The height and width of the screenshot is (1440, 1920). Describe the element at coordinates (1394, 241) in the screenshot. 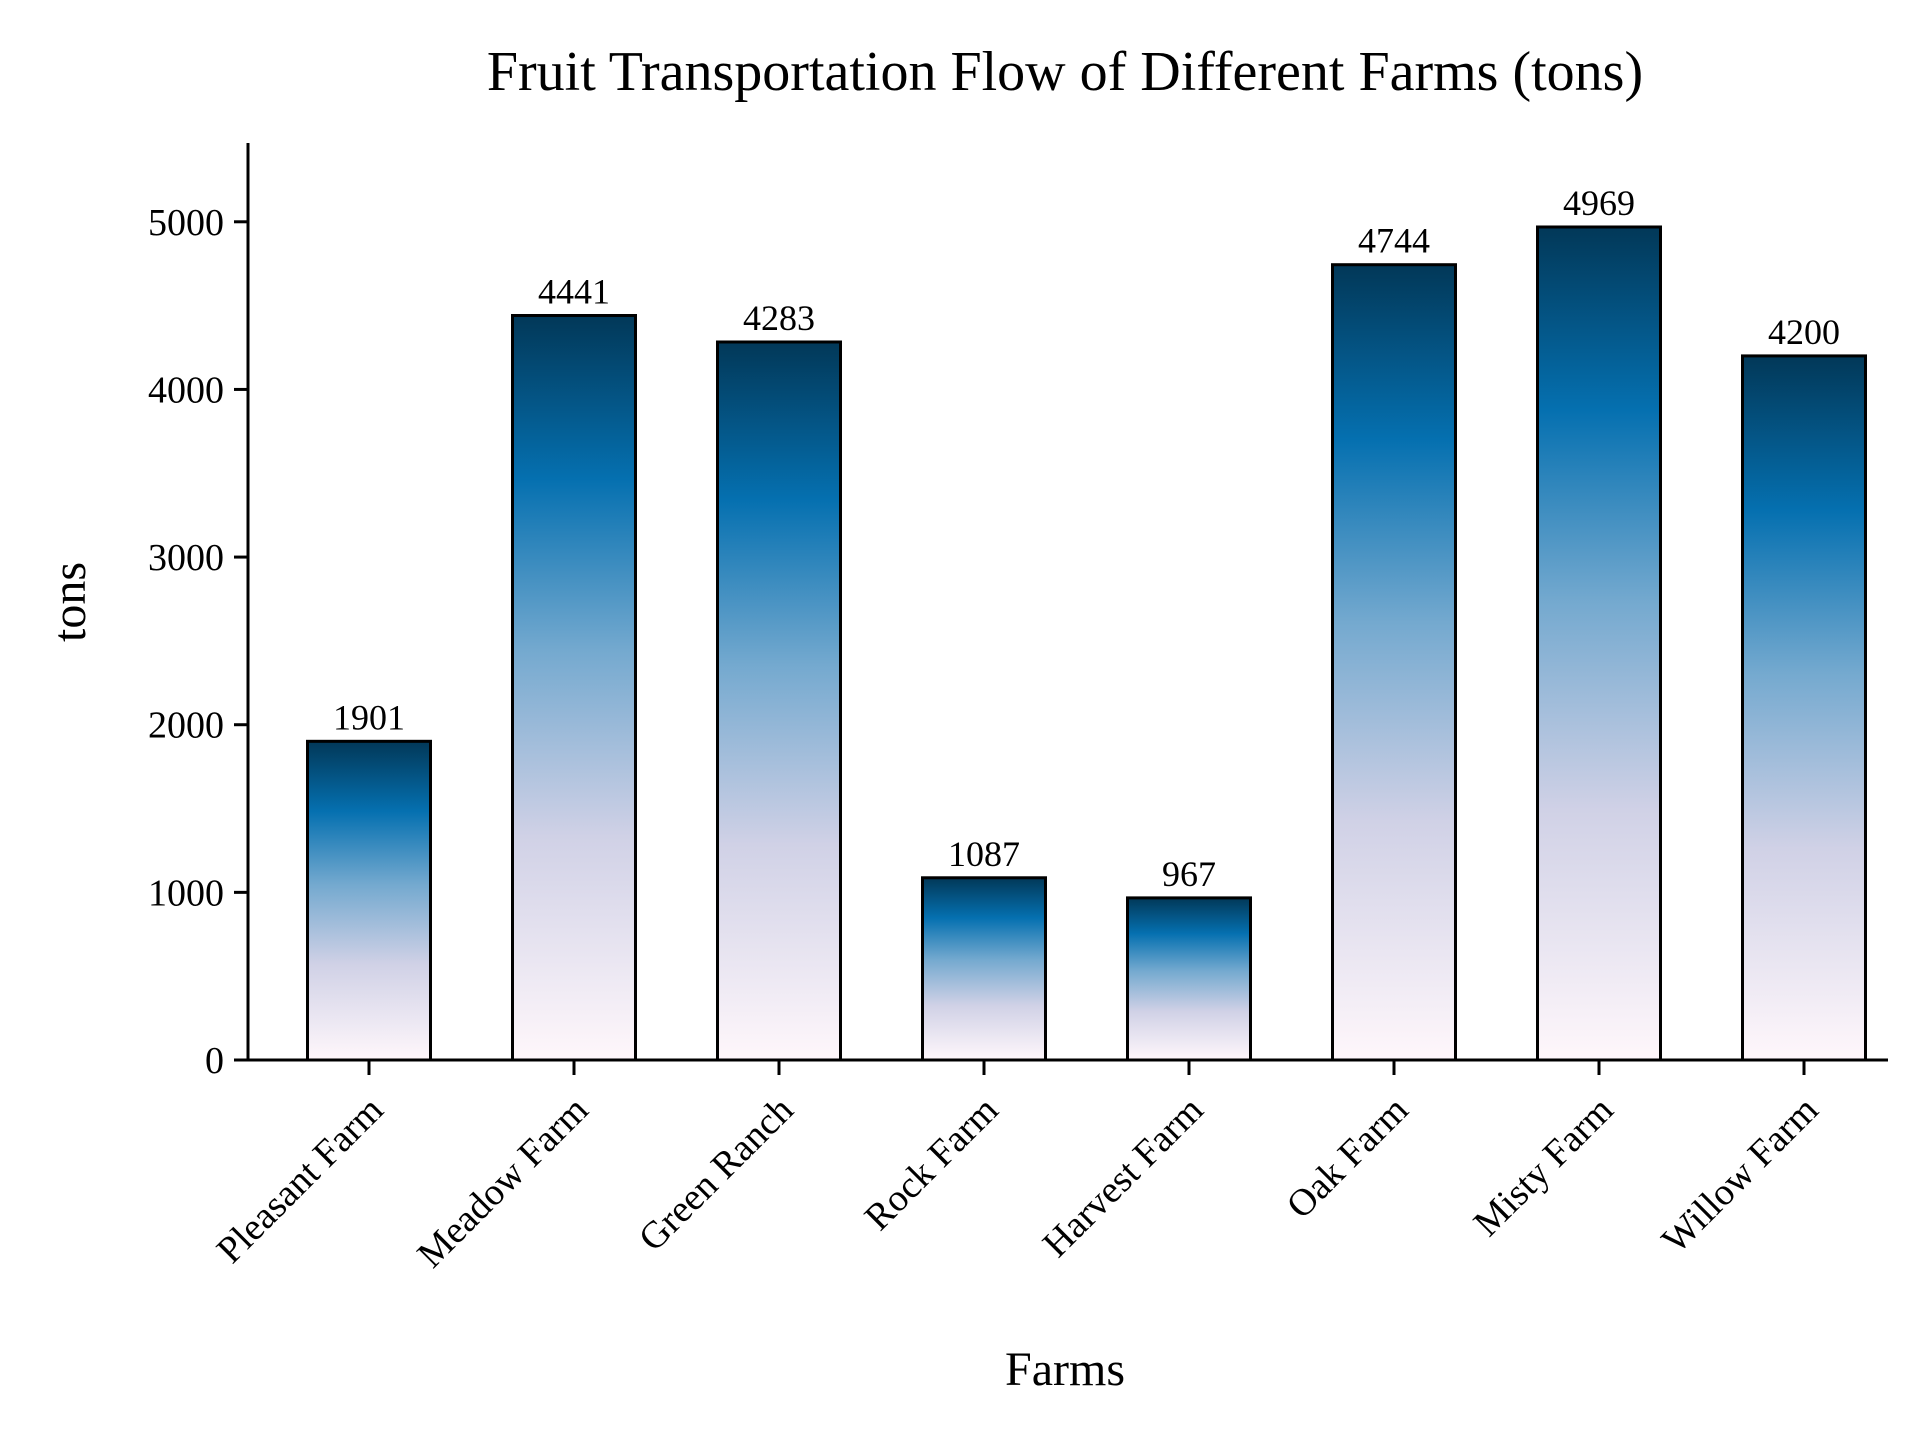

I see `data-label: 4744` at that location.